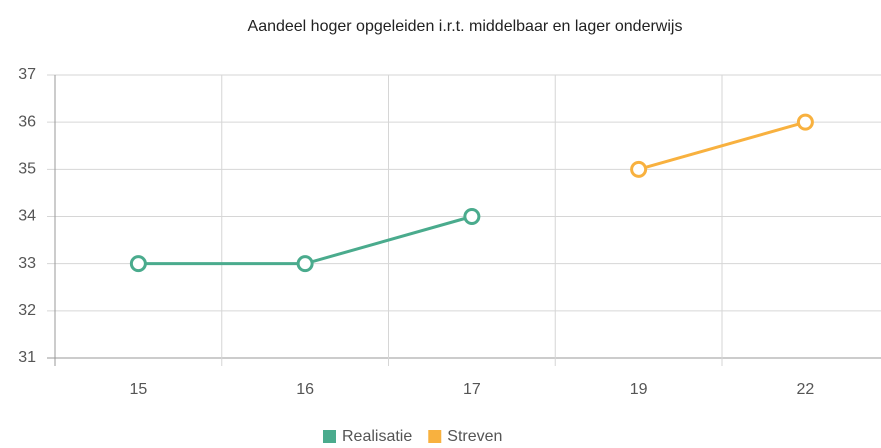  I want to click on y-tick-label: 32, so click(27, 310).